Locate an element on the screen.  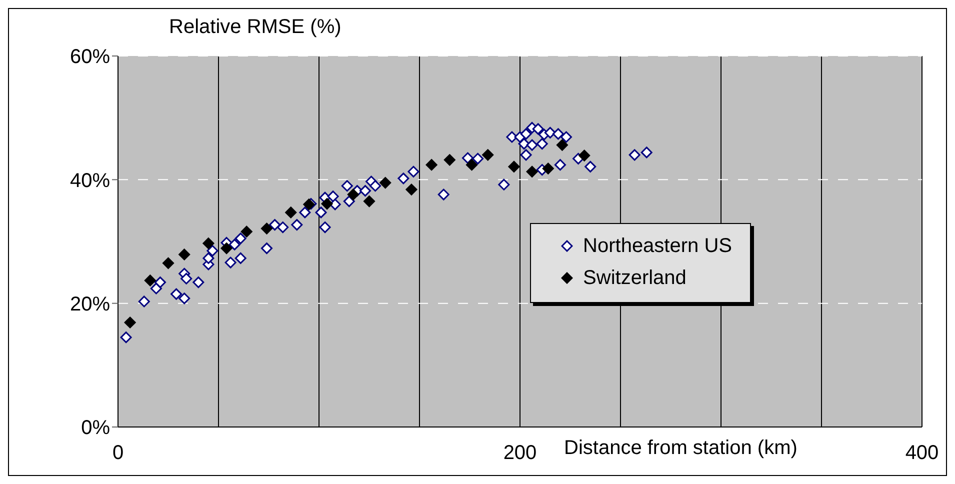
x-tick-label: 400 is located at coordinates (922, 453).